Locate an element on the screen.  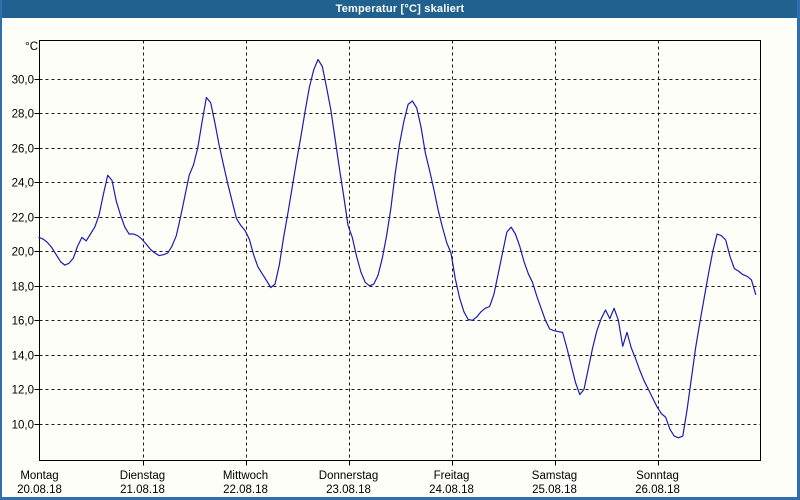
day-date-label: 20.08.18 is located at coordinates (39, 490).